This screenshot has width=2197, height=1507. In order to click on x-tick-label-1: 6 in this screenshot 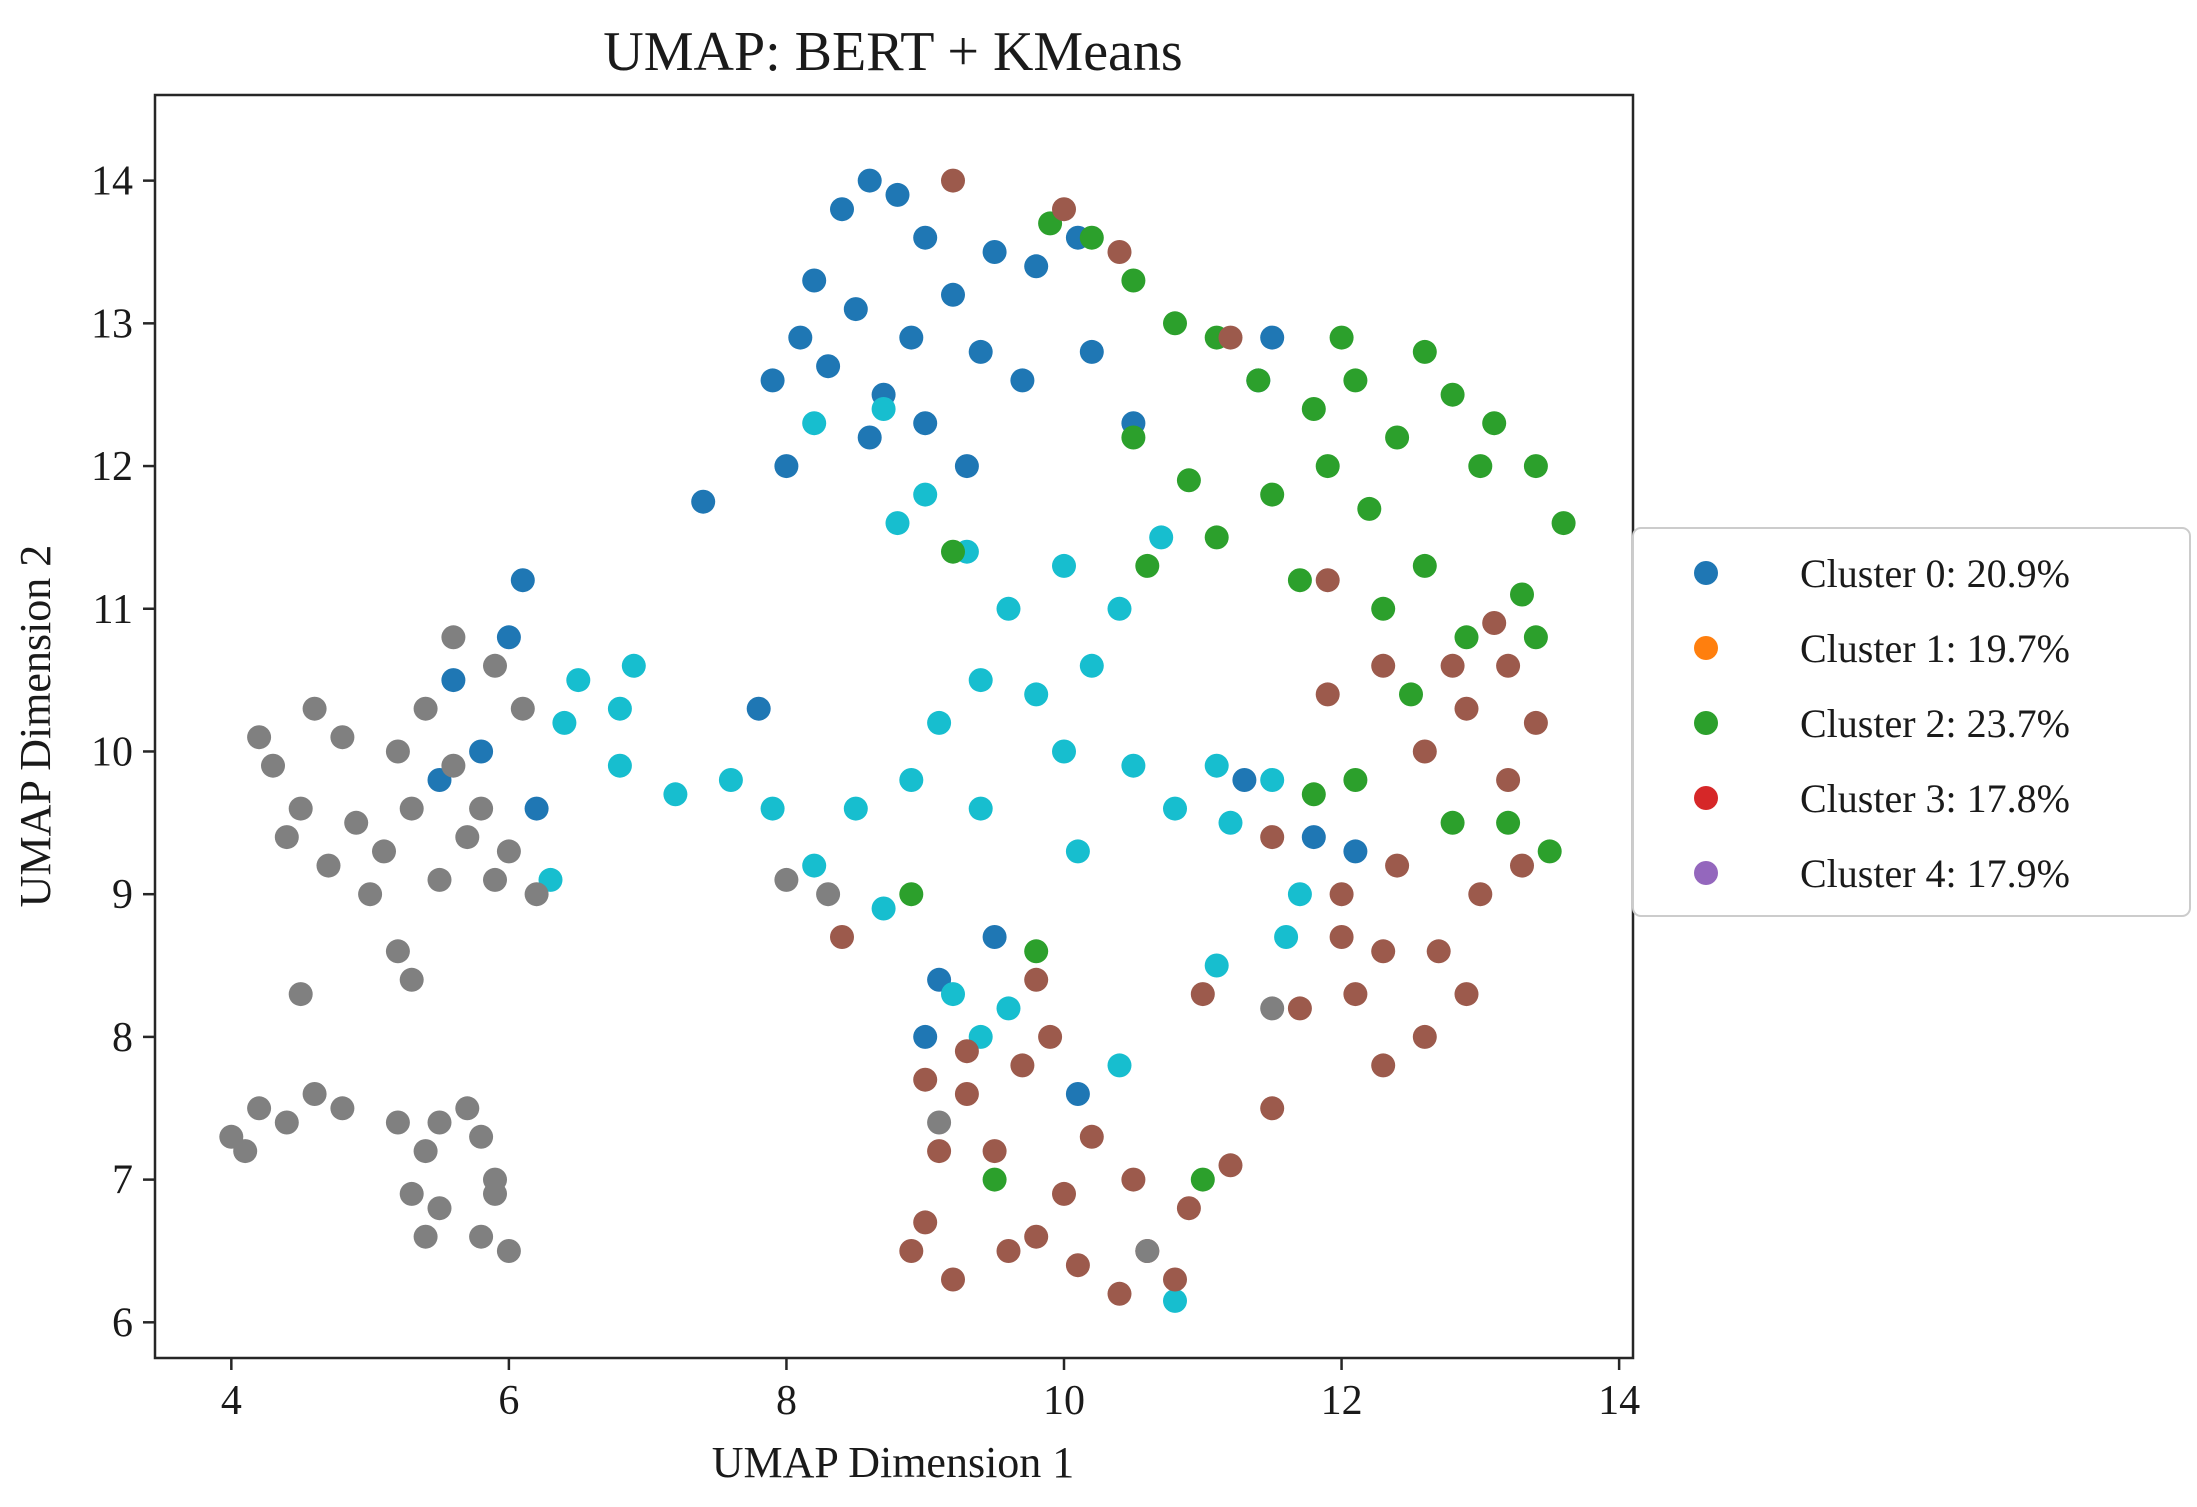, I will do `click(508, 1401)`.